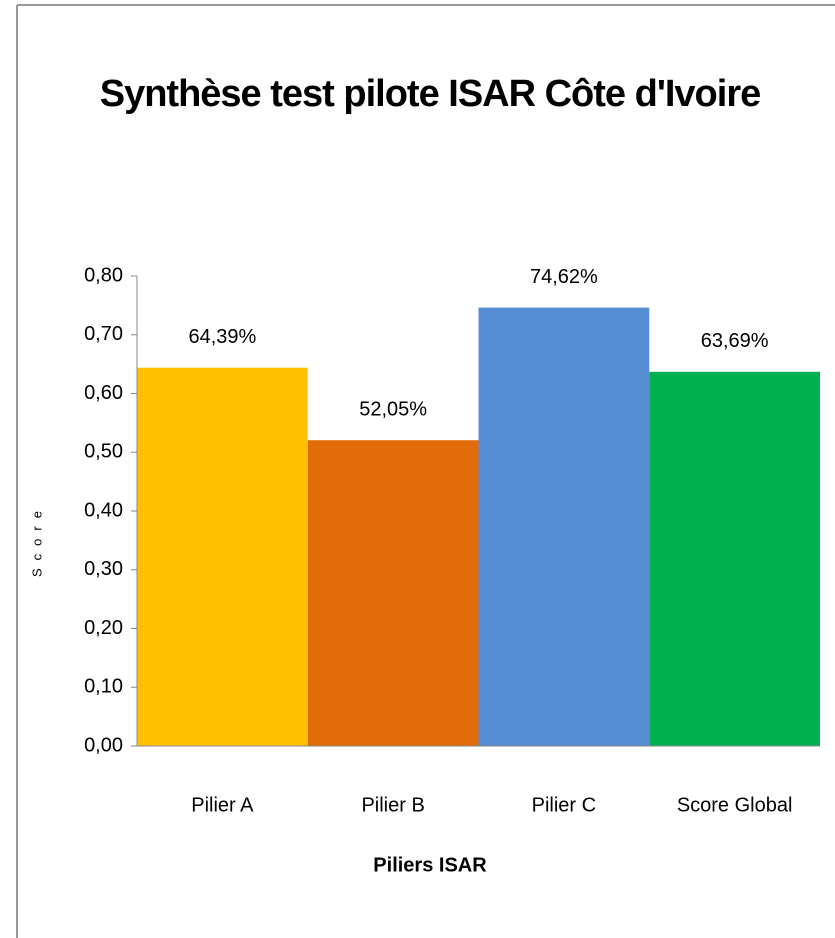 The width and height of the screenshot is (835, 938). Describe the element at coordinates (103, 393) in the screenshot. I see `y-tick-label: 0,60` at that location.